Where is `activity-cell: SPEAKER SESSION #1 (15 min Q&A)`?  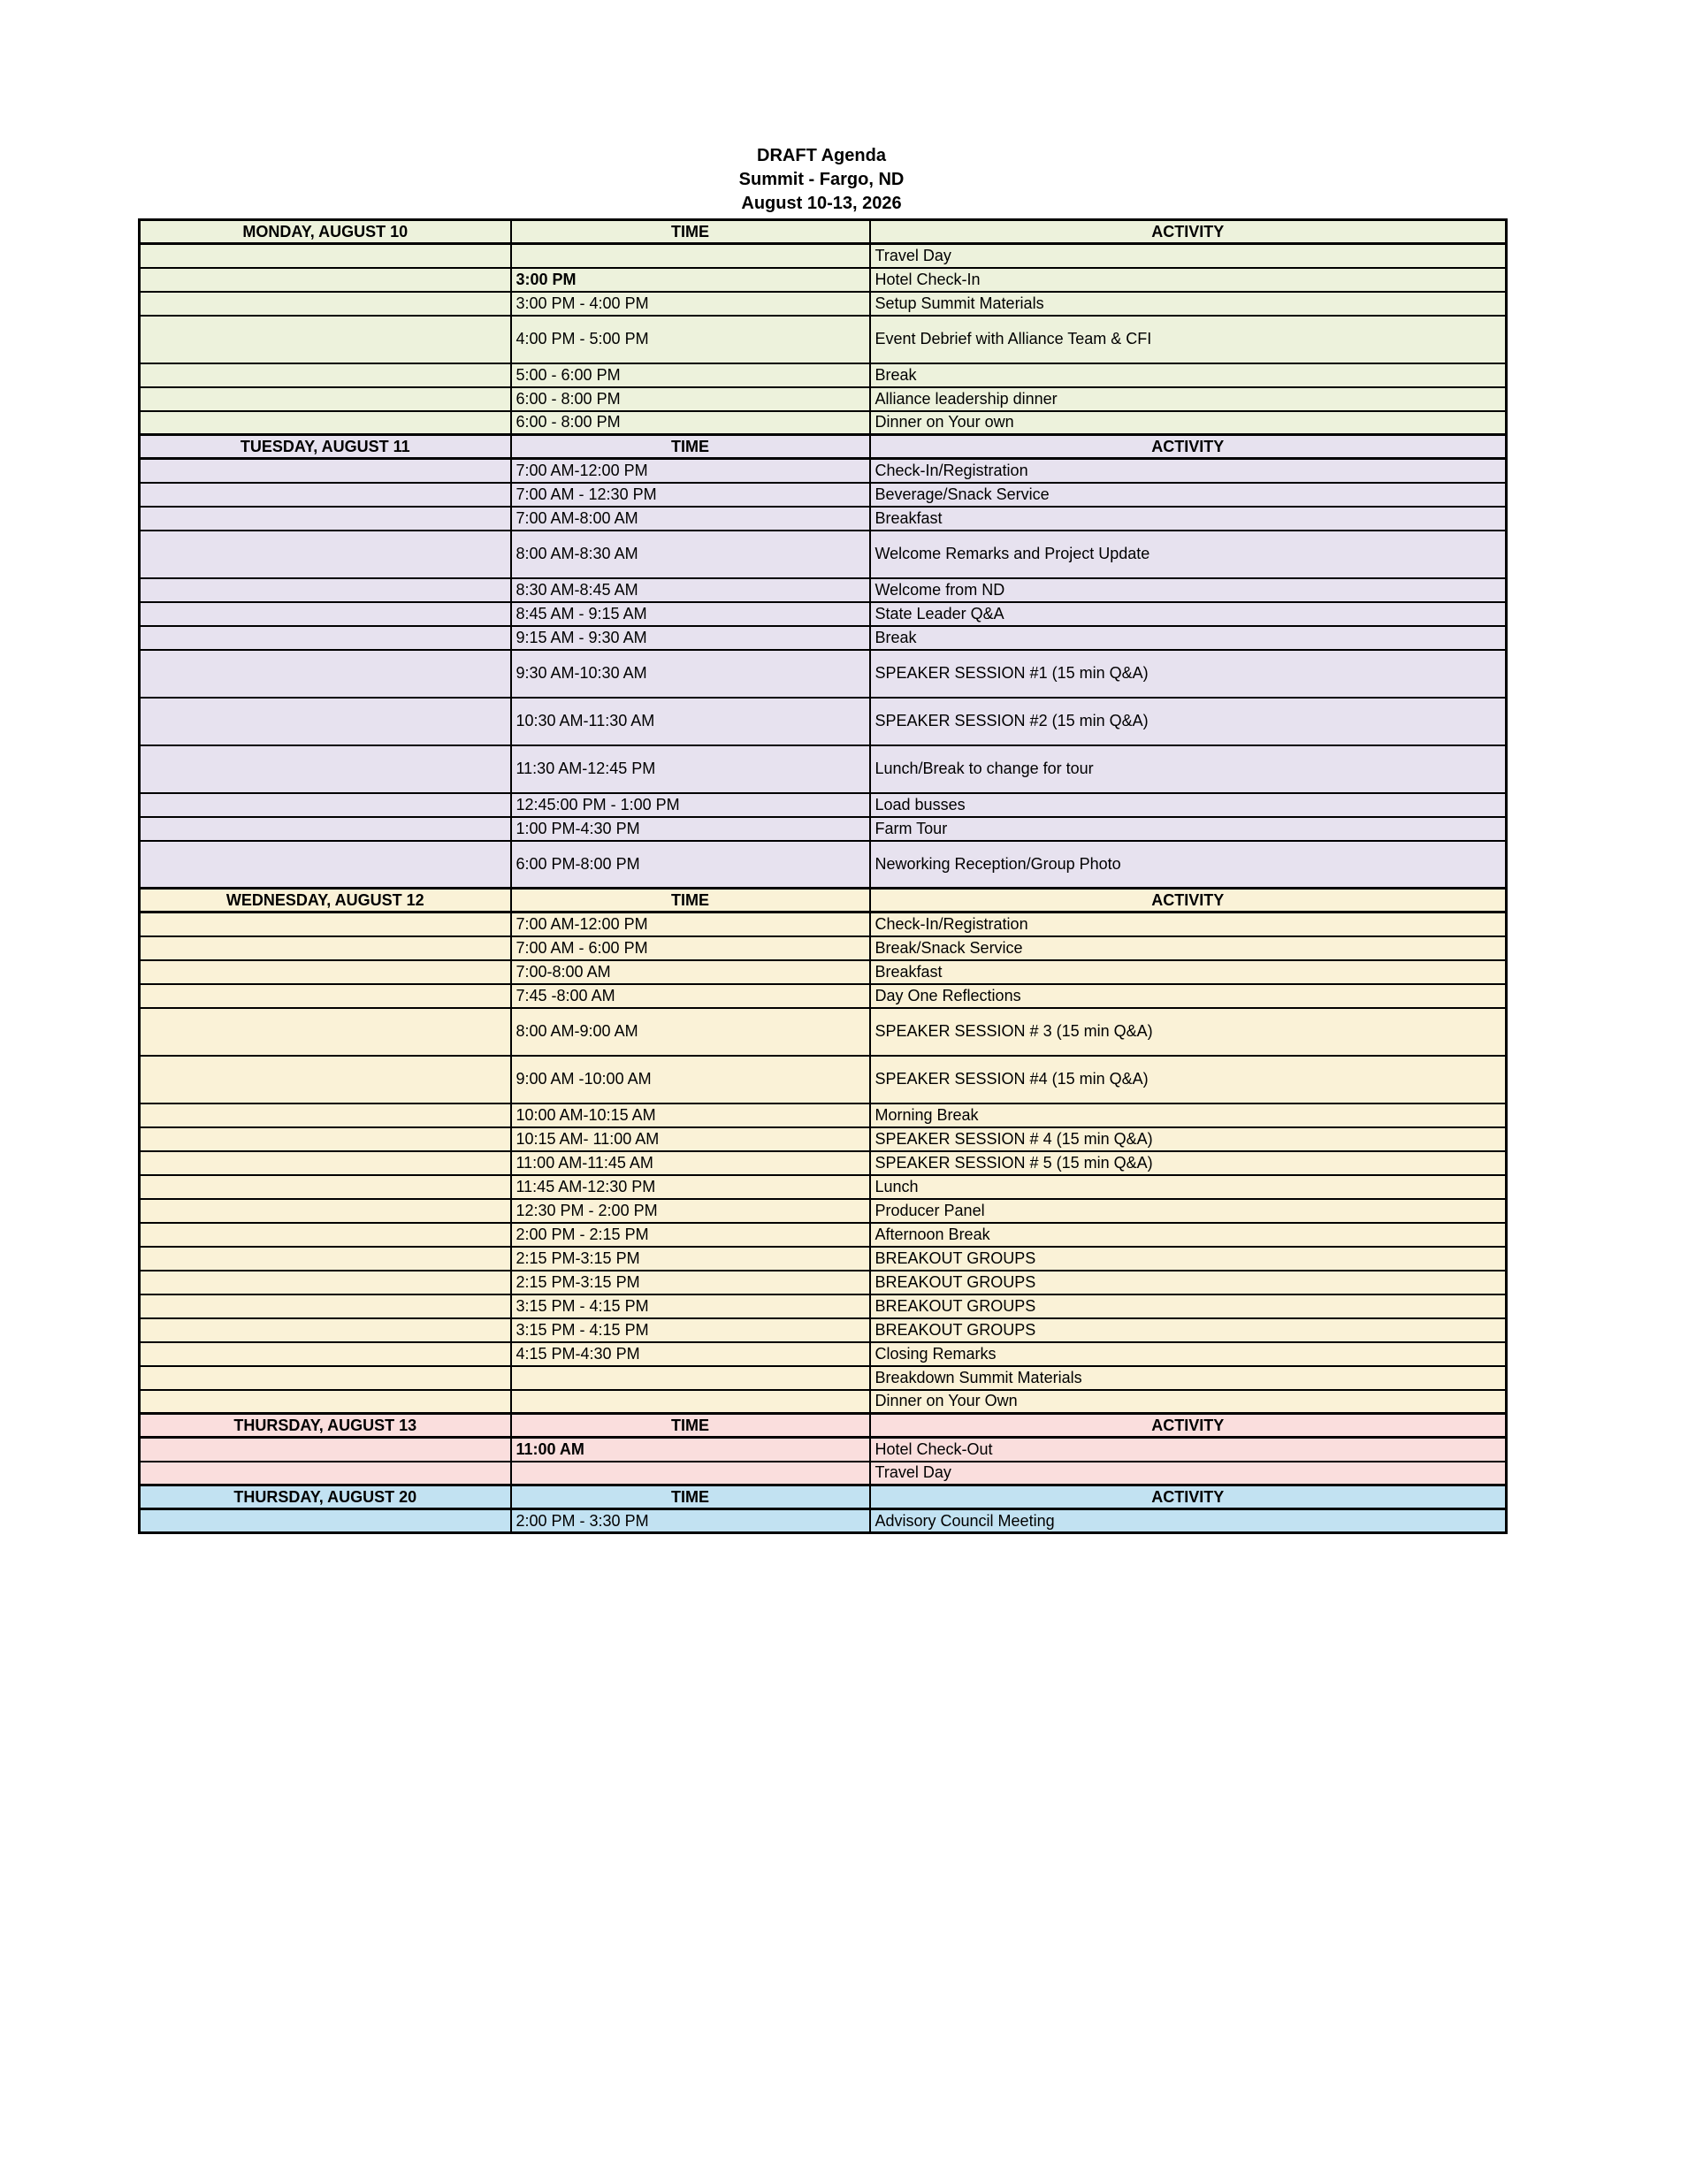 activity-cell: SPEAKER SESSION #1 (15 min Q&A) is located at coordinates (1188, 673).